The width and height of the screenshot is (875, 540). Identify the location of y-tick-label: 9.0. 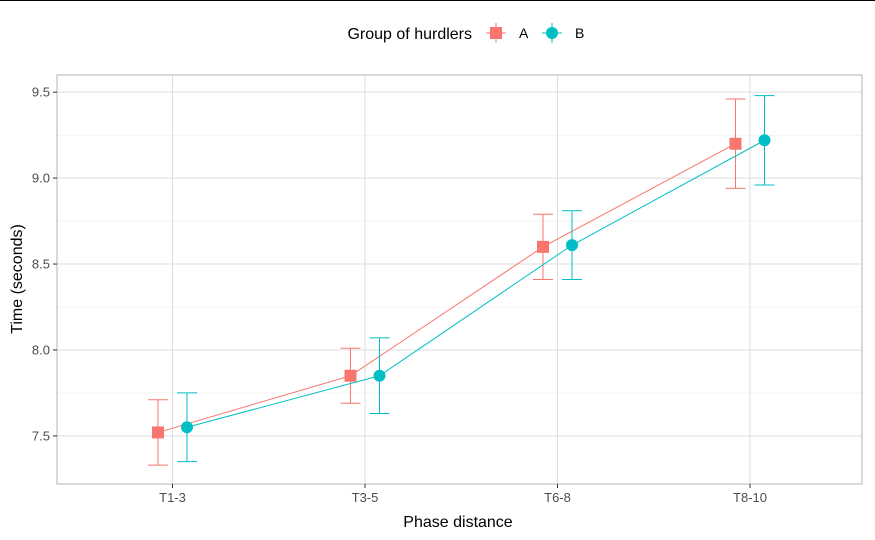
(41, 178).